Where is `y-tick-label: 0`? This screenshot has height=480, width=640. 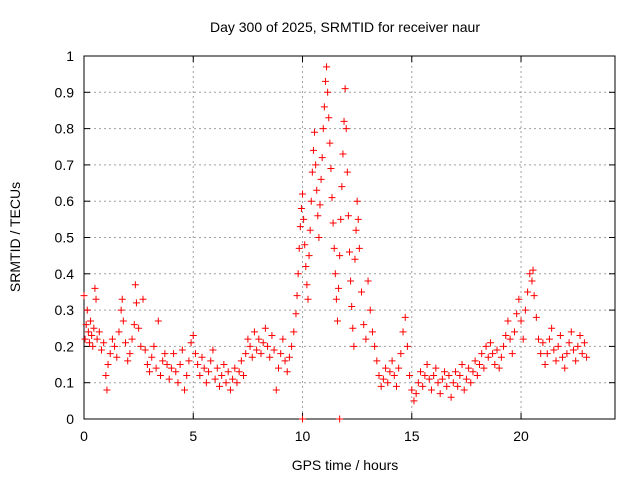
y-tick-label: 0 is located at coordinates (70, 419).